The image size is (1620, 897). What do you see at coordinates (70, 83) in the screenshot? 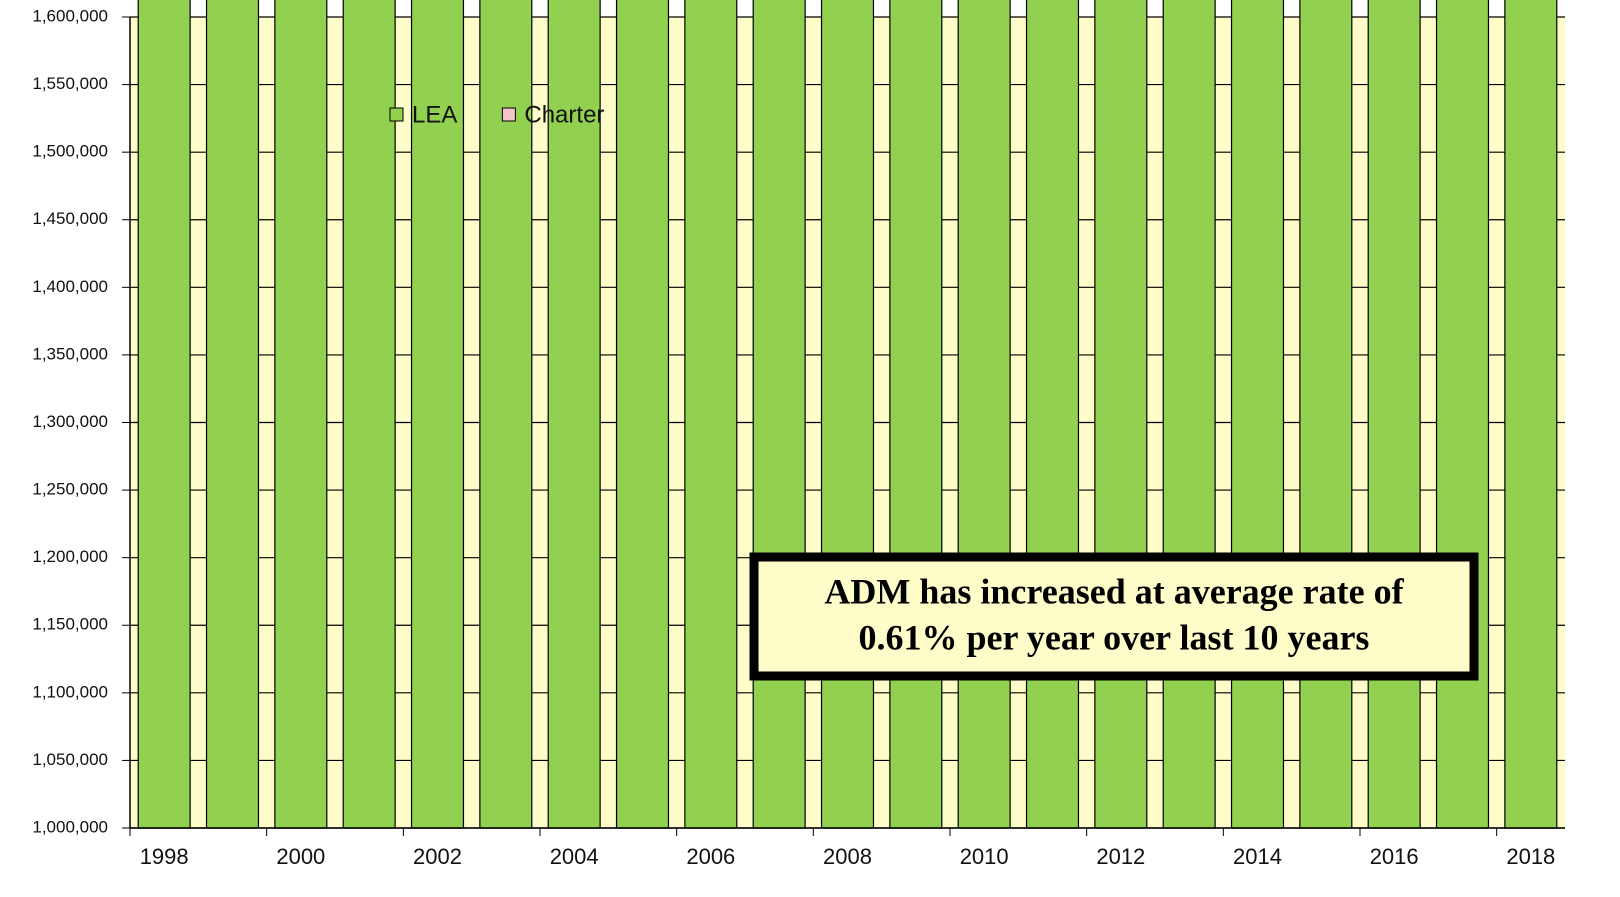
I see `y-tick-label: 1,550,000` at bounding box center [70, 83].